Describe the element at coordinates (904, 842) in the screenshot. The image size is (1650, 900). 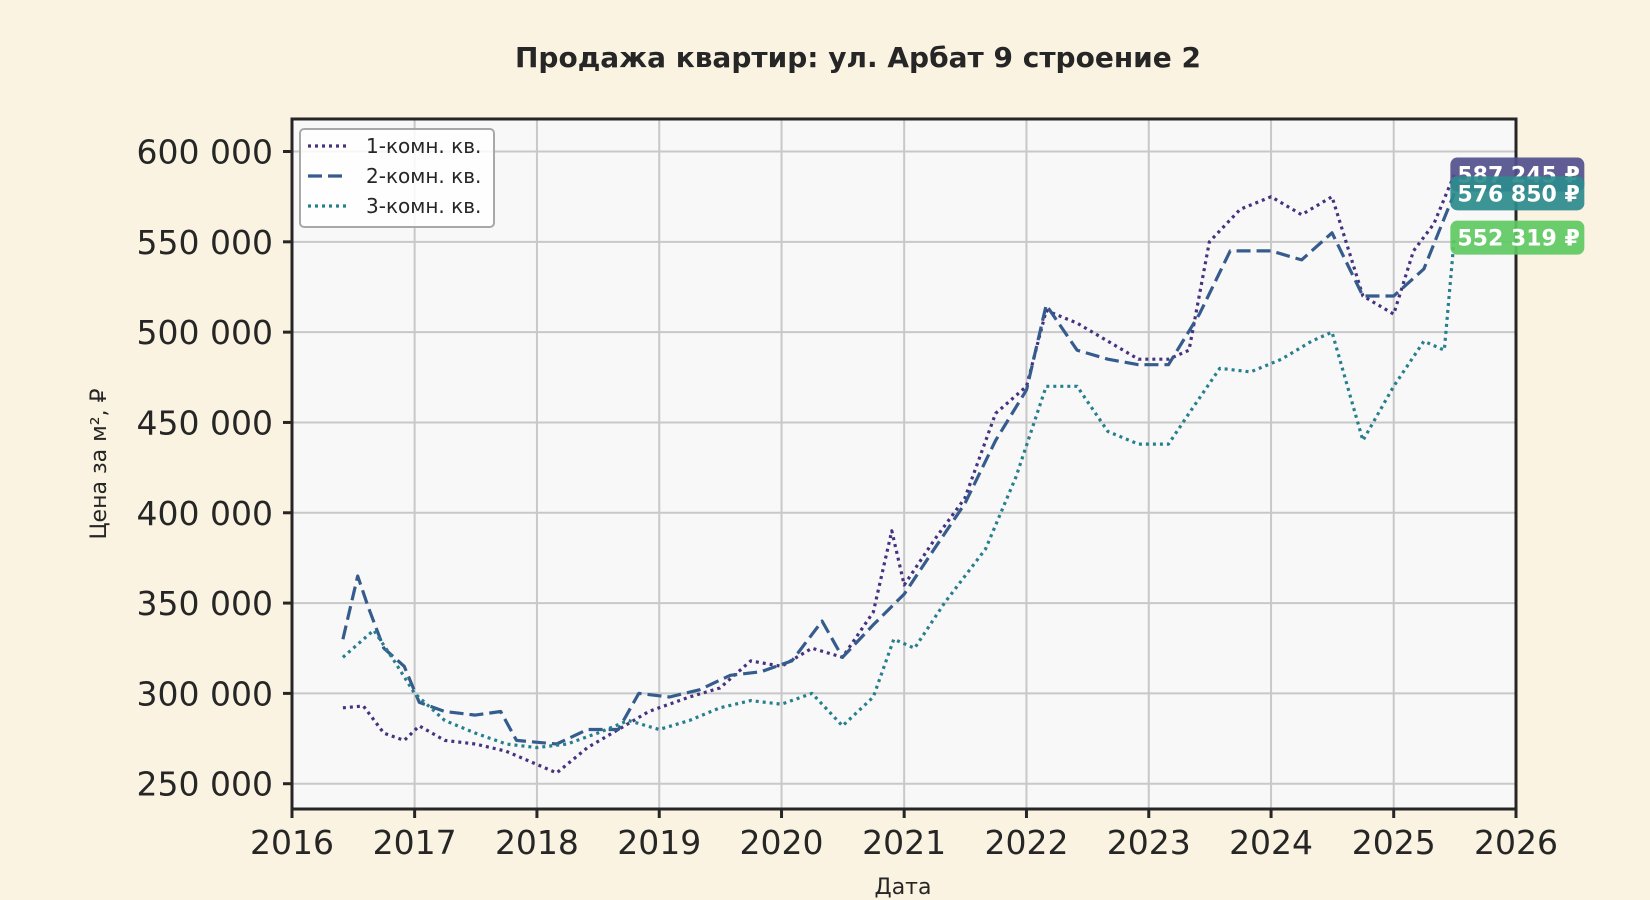
I see `x-tick-label: 2021` at that location.